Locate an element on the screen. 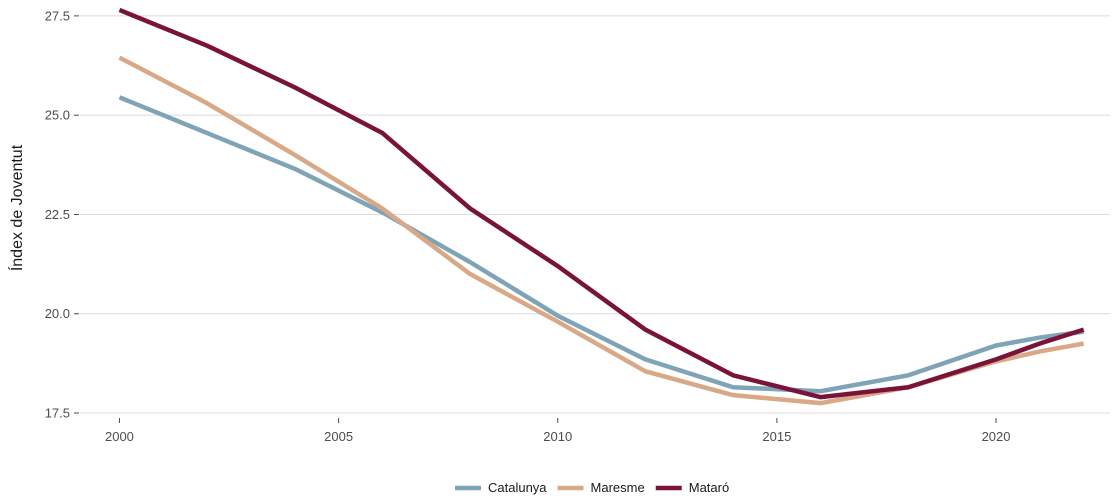 The image size is (1119, 499). x-tick-label-3: 2015 is located at coordinates (776, 436).